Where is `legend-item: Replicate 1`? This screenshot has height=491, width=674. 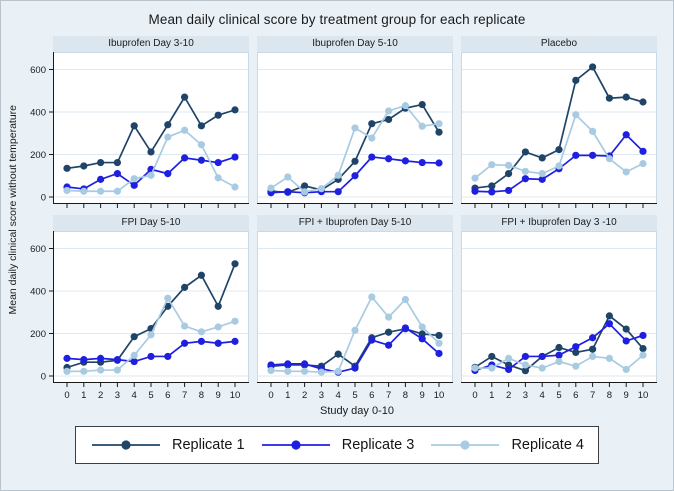
legend-item: Replicate 1 is located at coordinates (167, 445).